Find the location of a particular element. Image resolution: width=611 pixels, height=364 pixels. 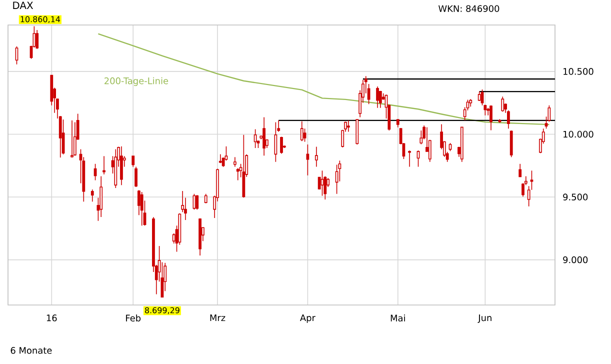

y-tick-label: 9.000 is located at coordinates (575, 260).